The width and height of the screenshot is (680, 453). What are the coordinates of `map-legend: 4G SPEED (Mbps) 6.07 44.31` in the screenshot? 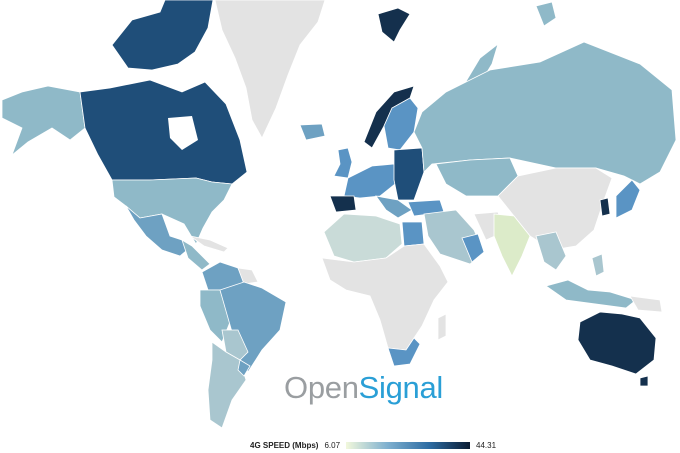 It's located at (373, 445).